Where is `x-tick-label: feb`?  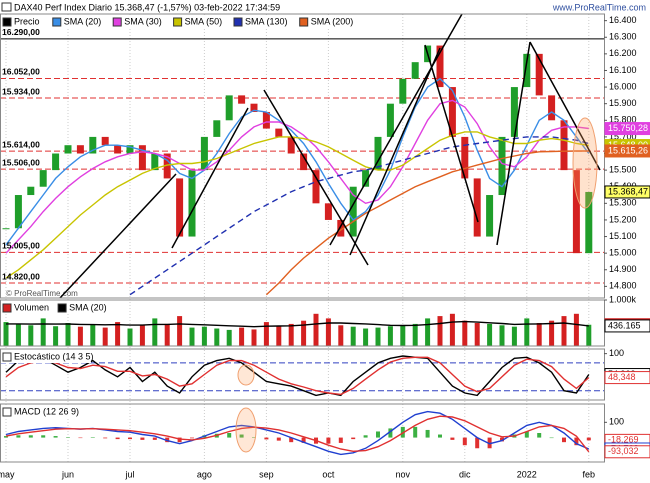
x-tick-label: feb is located at coordinates (589, 474).